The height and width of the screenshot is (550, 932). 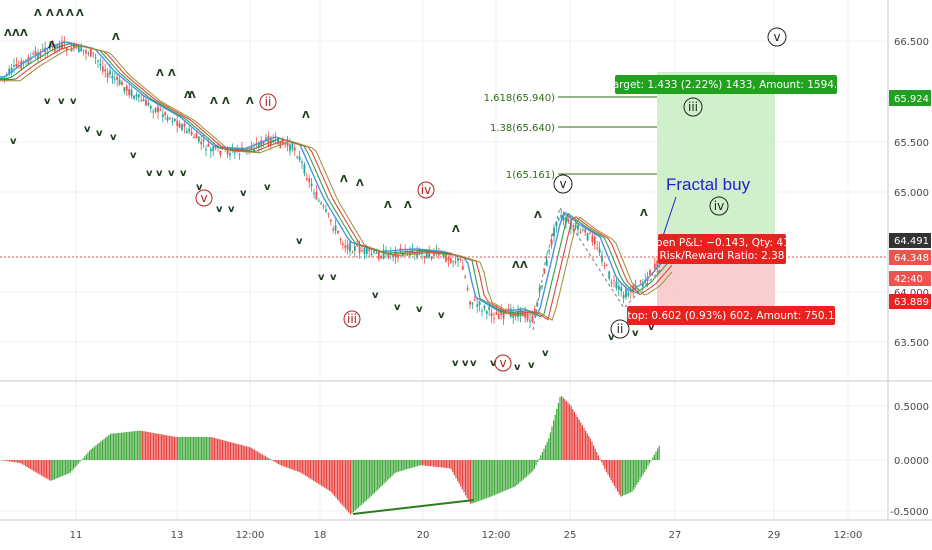 I want to click on price-axis: 66.500 65.500 65.000 64.000 63.500, so click(x=911, y=193).